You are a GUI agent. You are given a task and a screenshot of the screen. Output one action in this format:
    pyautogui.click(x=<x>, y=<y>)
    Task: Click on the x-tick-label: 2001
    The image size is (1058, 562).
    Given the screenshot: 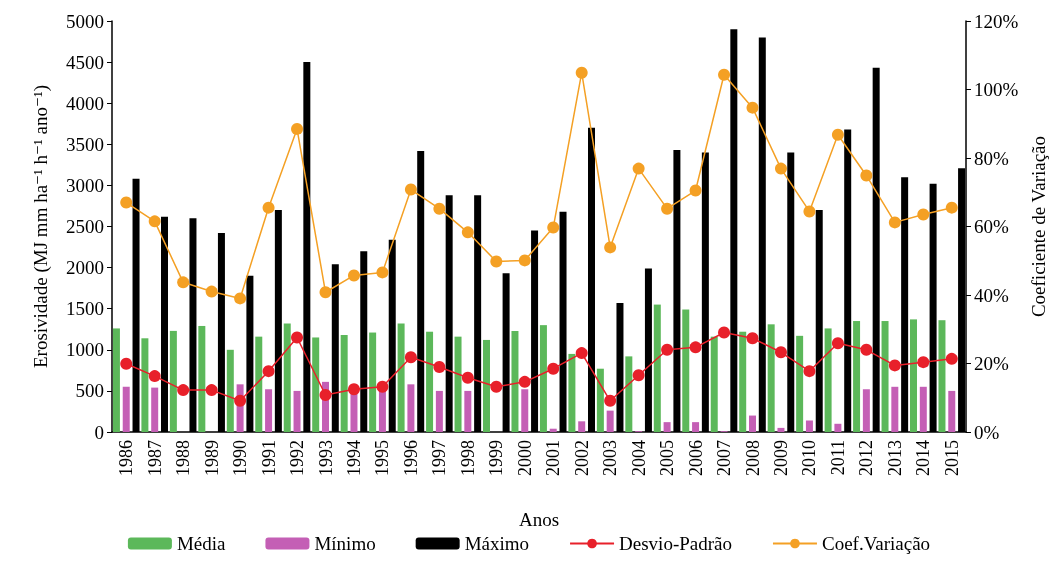 What is the action you would take?
    pyautogui.click(x=553, y=458)
    